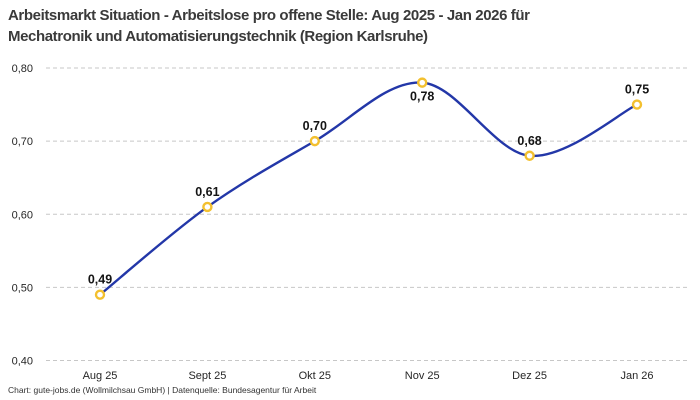 This screenshot has height=400, width=700. What do you see at coordinates (22, 288) in the screenshot?
I see `y-tick-label: 0,50` at bounding box center [22, 288].